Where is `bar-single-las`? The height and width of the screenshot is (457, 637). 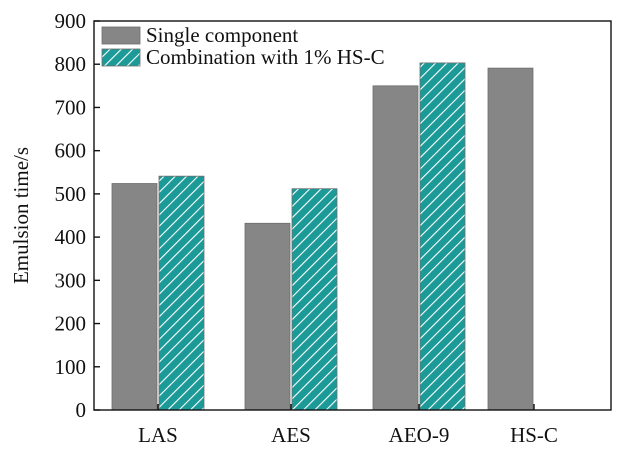
bar-single-las is located at coordinates (134, 297).